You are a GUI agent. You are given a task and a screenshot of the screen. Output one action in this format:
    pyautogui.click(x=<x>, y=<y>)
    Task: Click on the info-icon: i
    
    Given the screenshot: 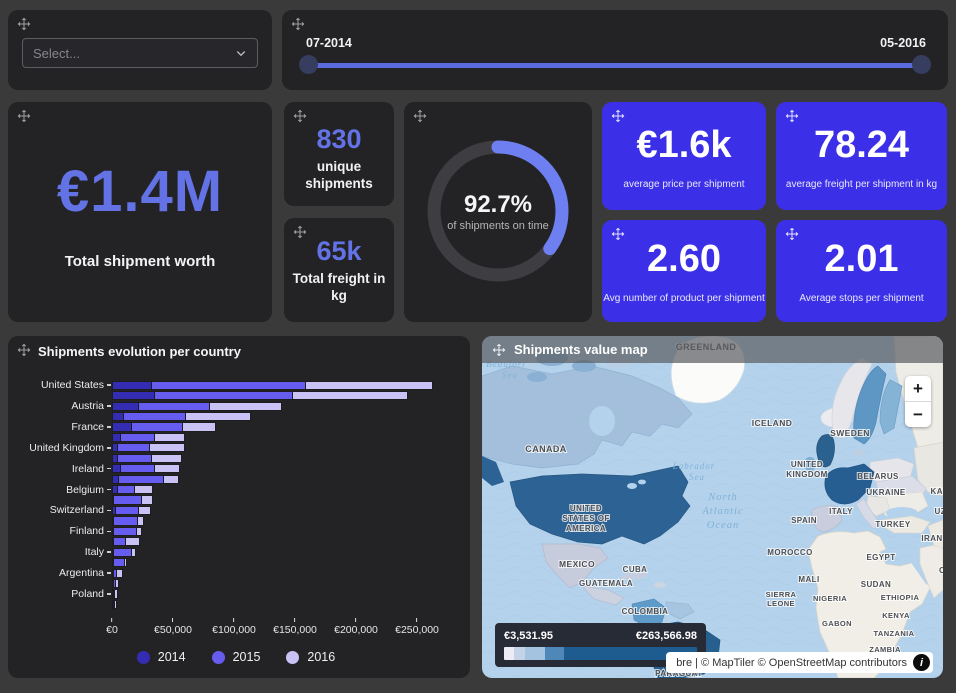 What is the action you would take?
    pyautogui.click(x=921, y=662)
    